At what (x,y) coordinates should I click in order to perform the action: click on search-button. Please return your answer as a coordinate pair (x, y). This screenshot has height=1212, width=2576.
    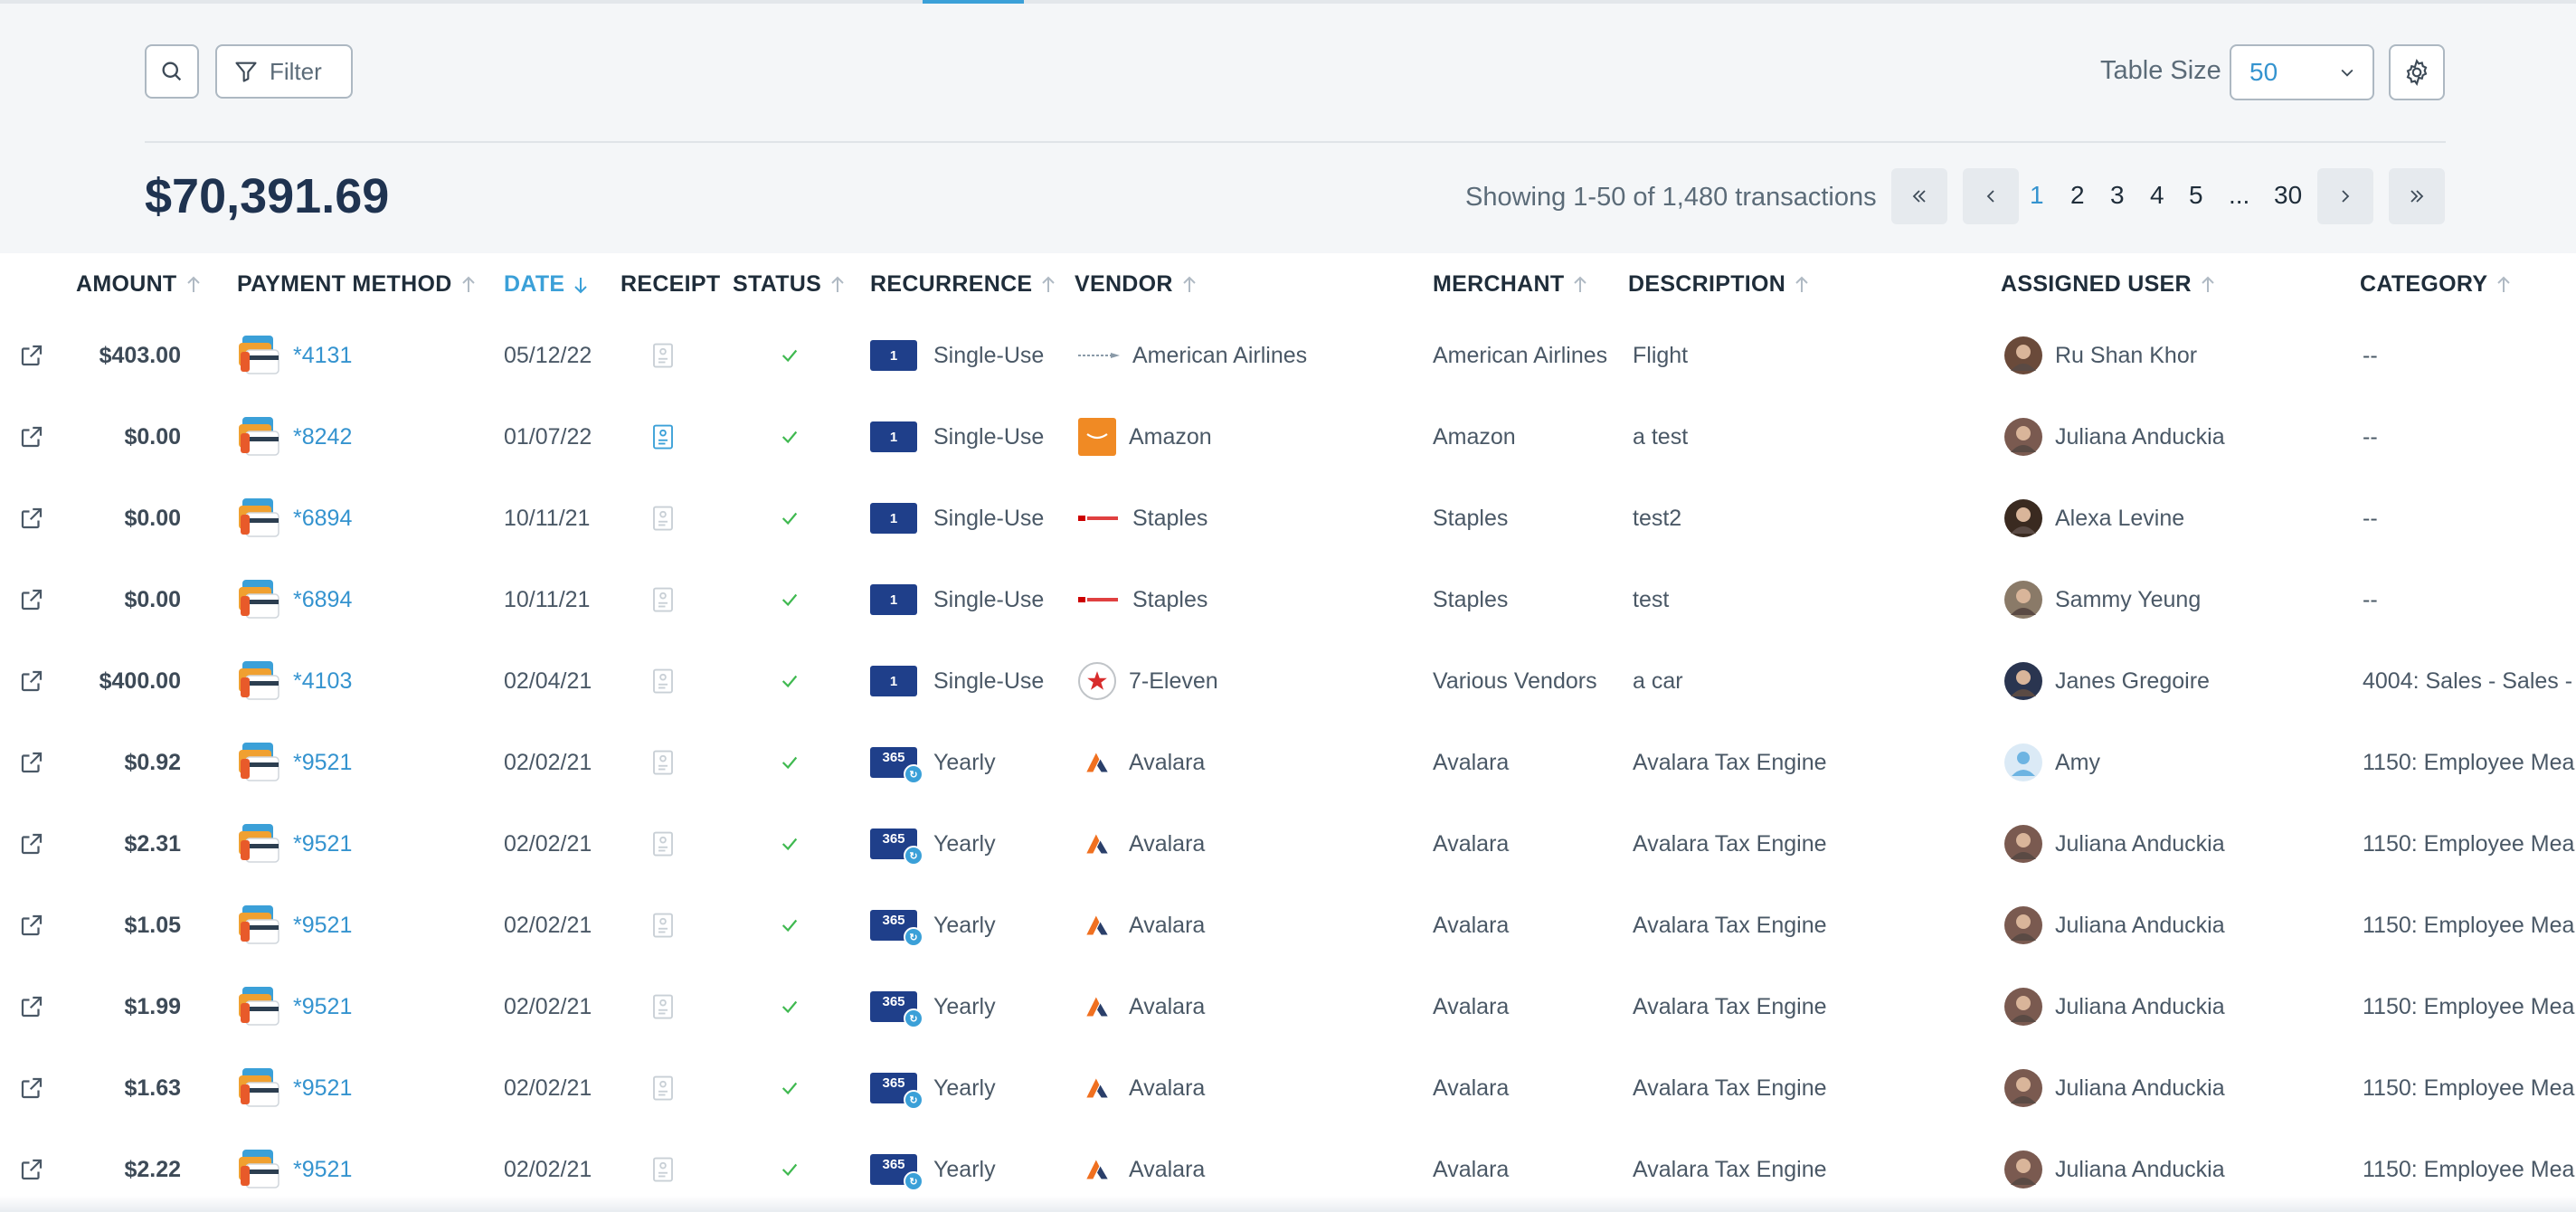
    Looking at the image, I should click on (172, 71).